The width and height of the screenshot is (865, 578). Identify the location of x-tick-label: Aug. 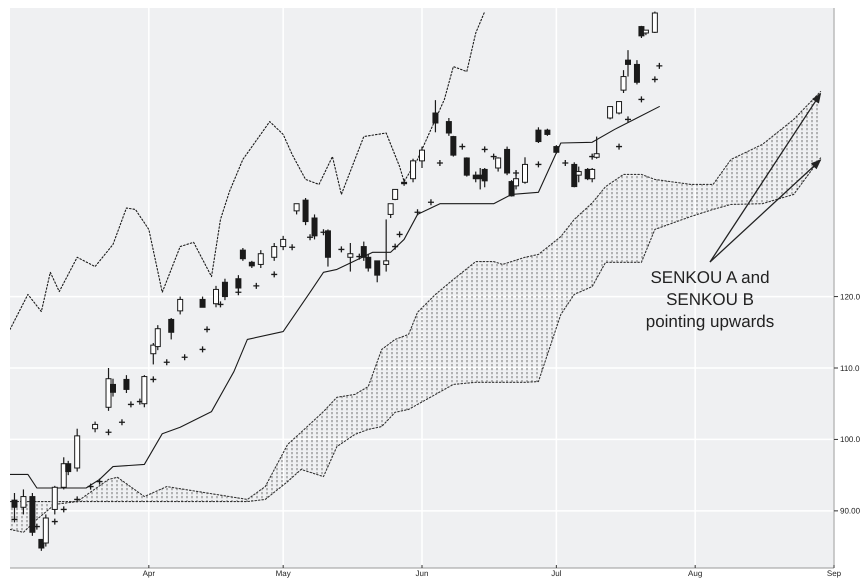
(695, 573).